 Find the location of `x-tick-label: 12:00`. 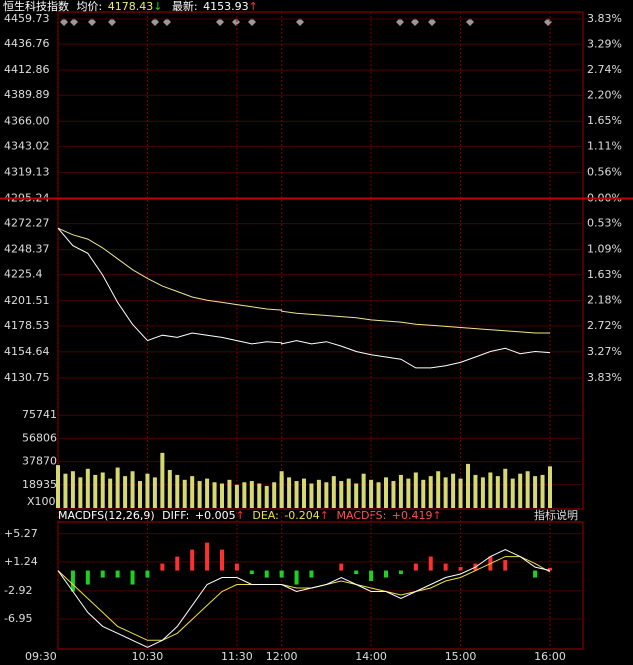

x-tick-label: 12:00 is located at coordinates (282, 656).